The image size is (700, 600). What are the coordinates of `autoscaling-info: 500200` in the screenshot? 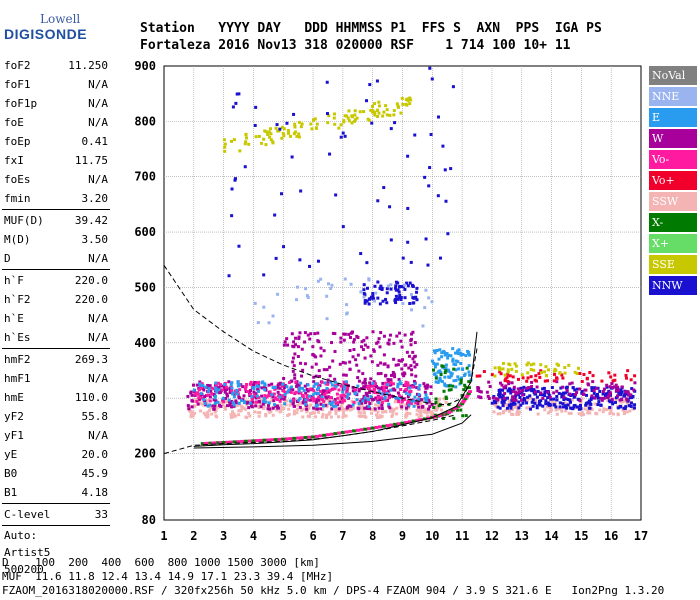 It's located at (24, 569).